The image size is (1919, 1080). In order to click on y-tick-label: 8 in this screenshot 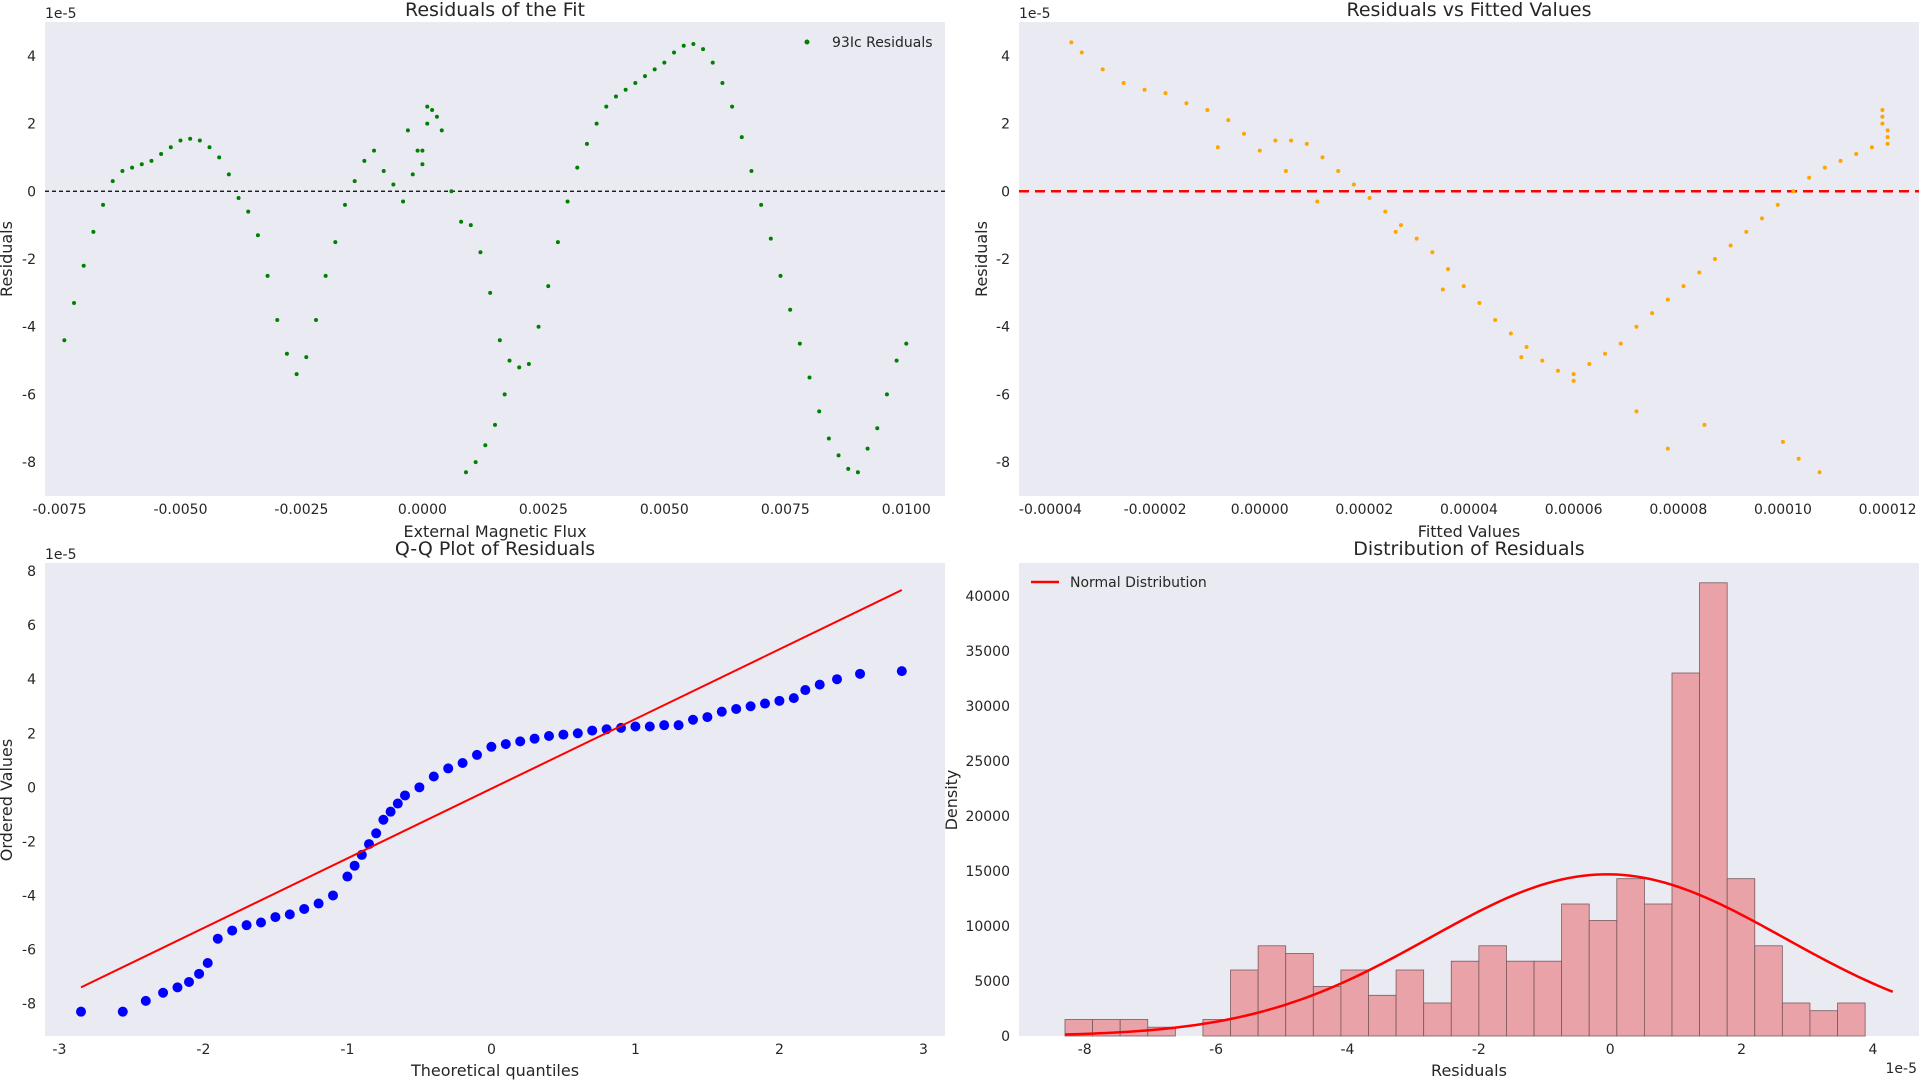, I will do `click(31, 572)`.